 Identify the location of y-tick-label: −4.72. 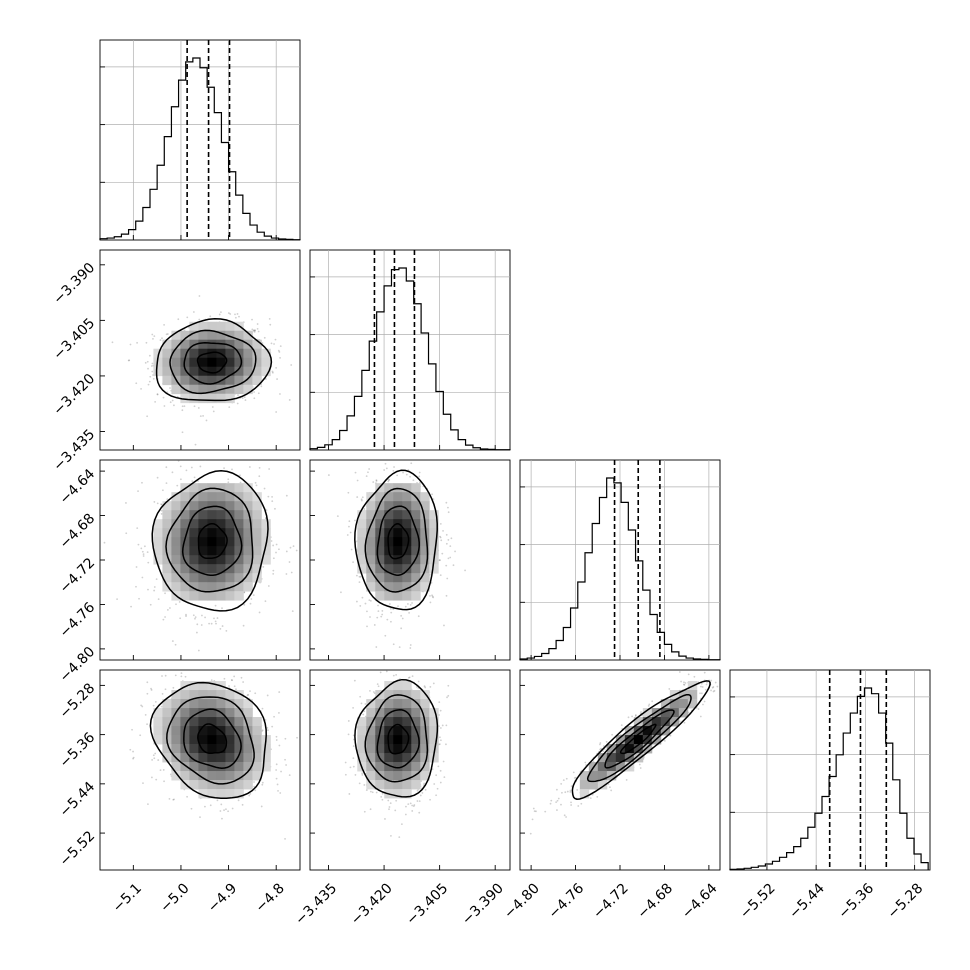
(78, 576).